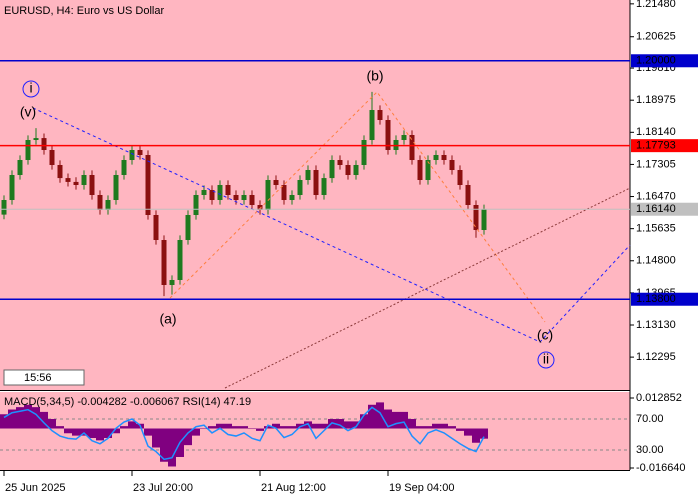 Image resolution: width=700 pixels, height=500 pixels. I want to click on y-tick-label: 1.21480, so click(656, 5).